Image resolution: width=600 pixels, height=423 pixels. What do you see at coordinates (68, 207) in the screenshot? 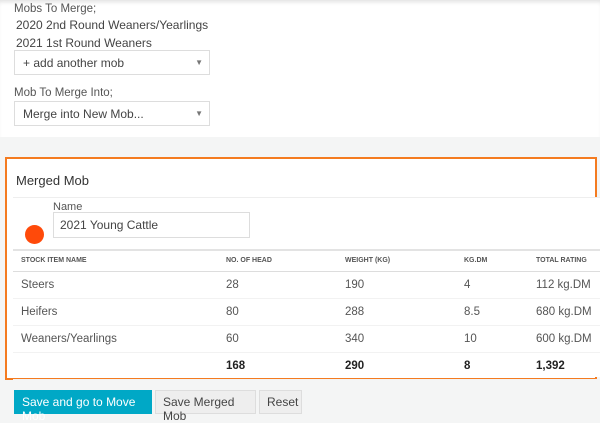
I see `name-label: Name` at bounding box center [68, 207].